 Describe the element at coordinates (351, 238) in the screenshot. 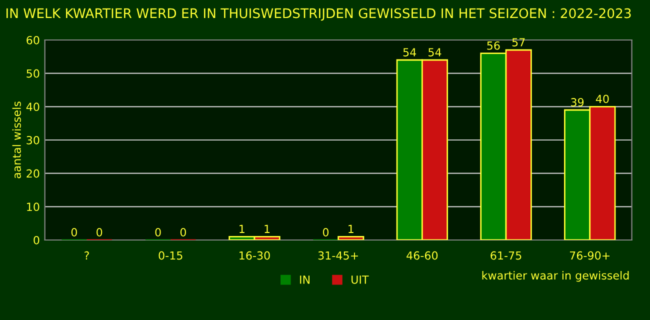

I see `bar` at that location.